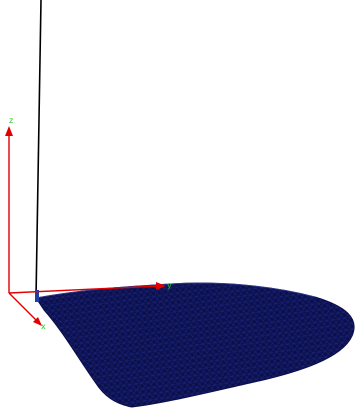 The height and width of the screenshot is (413, 357). What do you see at coordinates (161, 286) in the screenshot?
I see `y-axis-arrowhead` at bounding box center [161, 286].